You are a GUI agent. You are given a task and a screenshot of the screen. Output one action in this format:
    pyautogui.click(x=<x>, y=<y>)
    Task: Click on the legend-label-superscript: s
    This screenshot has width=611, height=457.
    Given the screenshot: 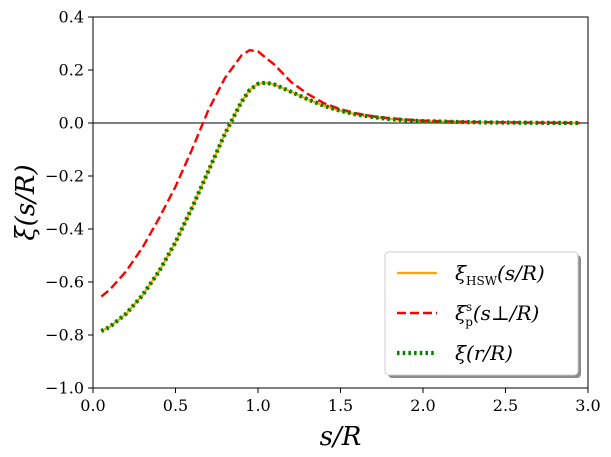 What is the action you would take?
    pyautogui.click(x=469, y=307)
    